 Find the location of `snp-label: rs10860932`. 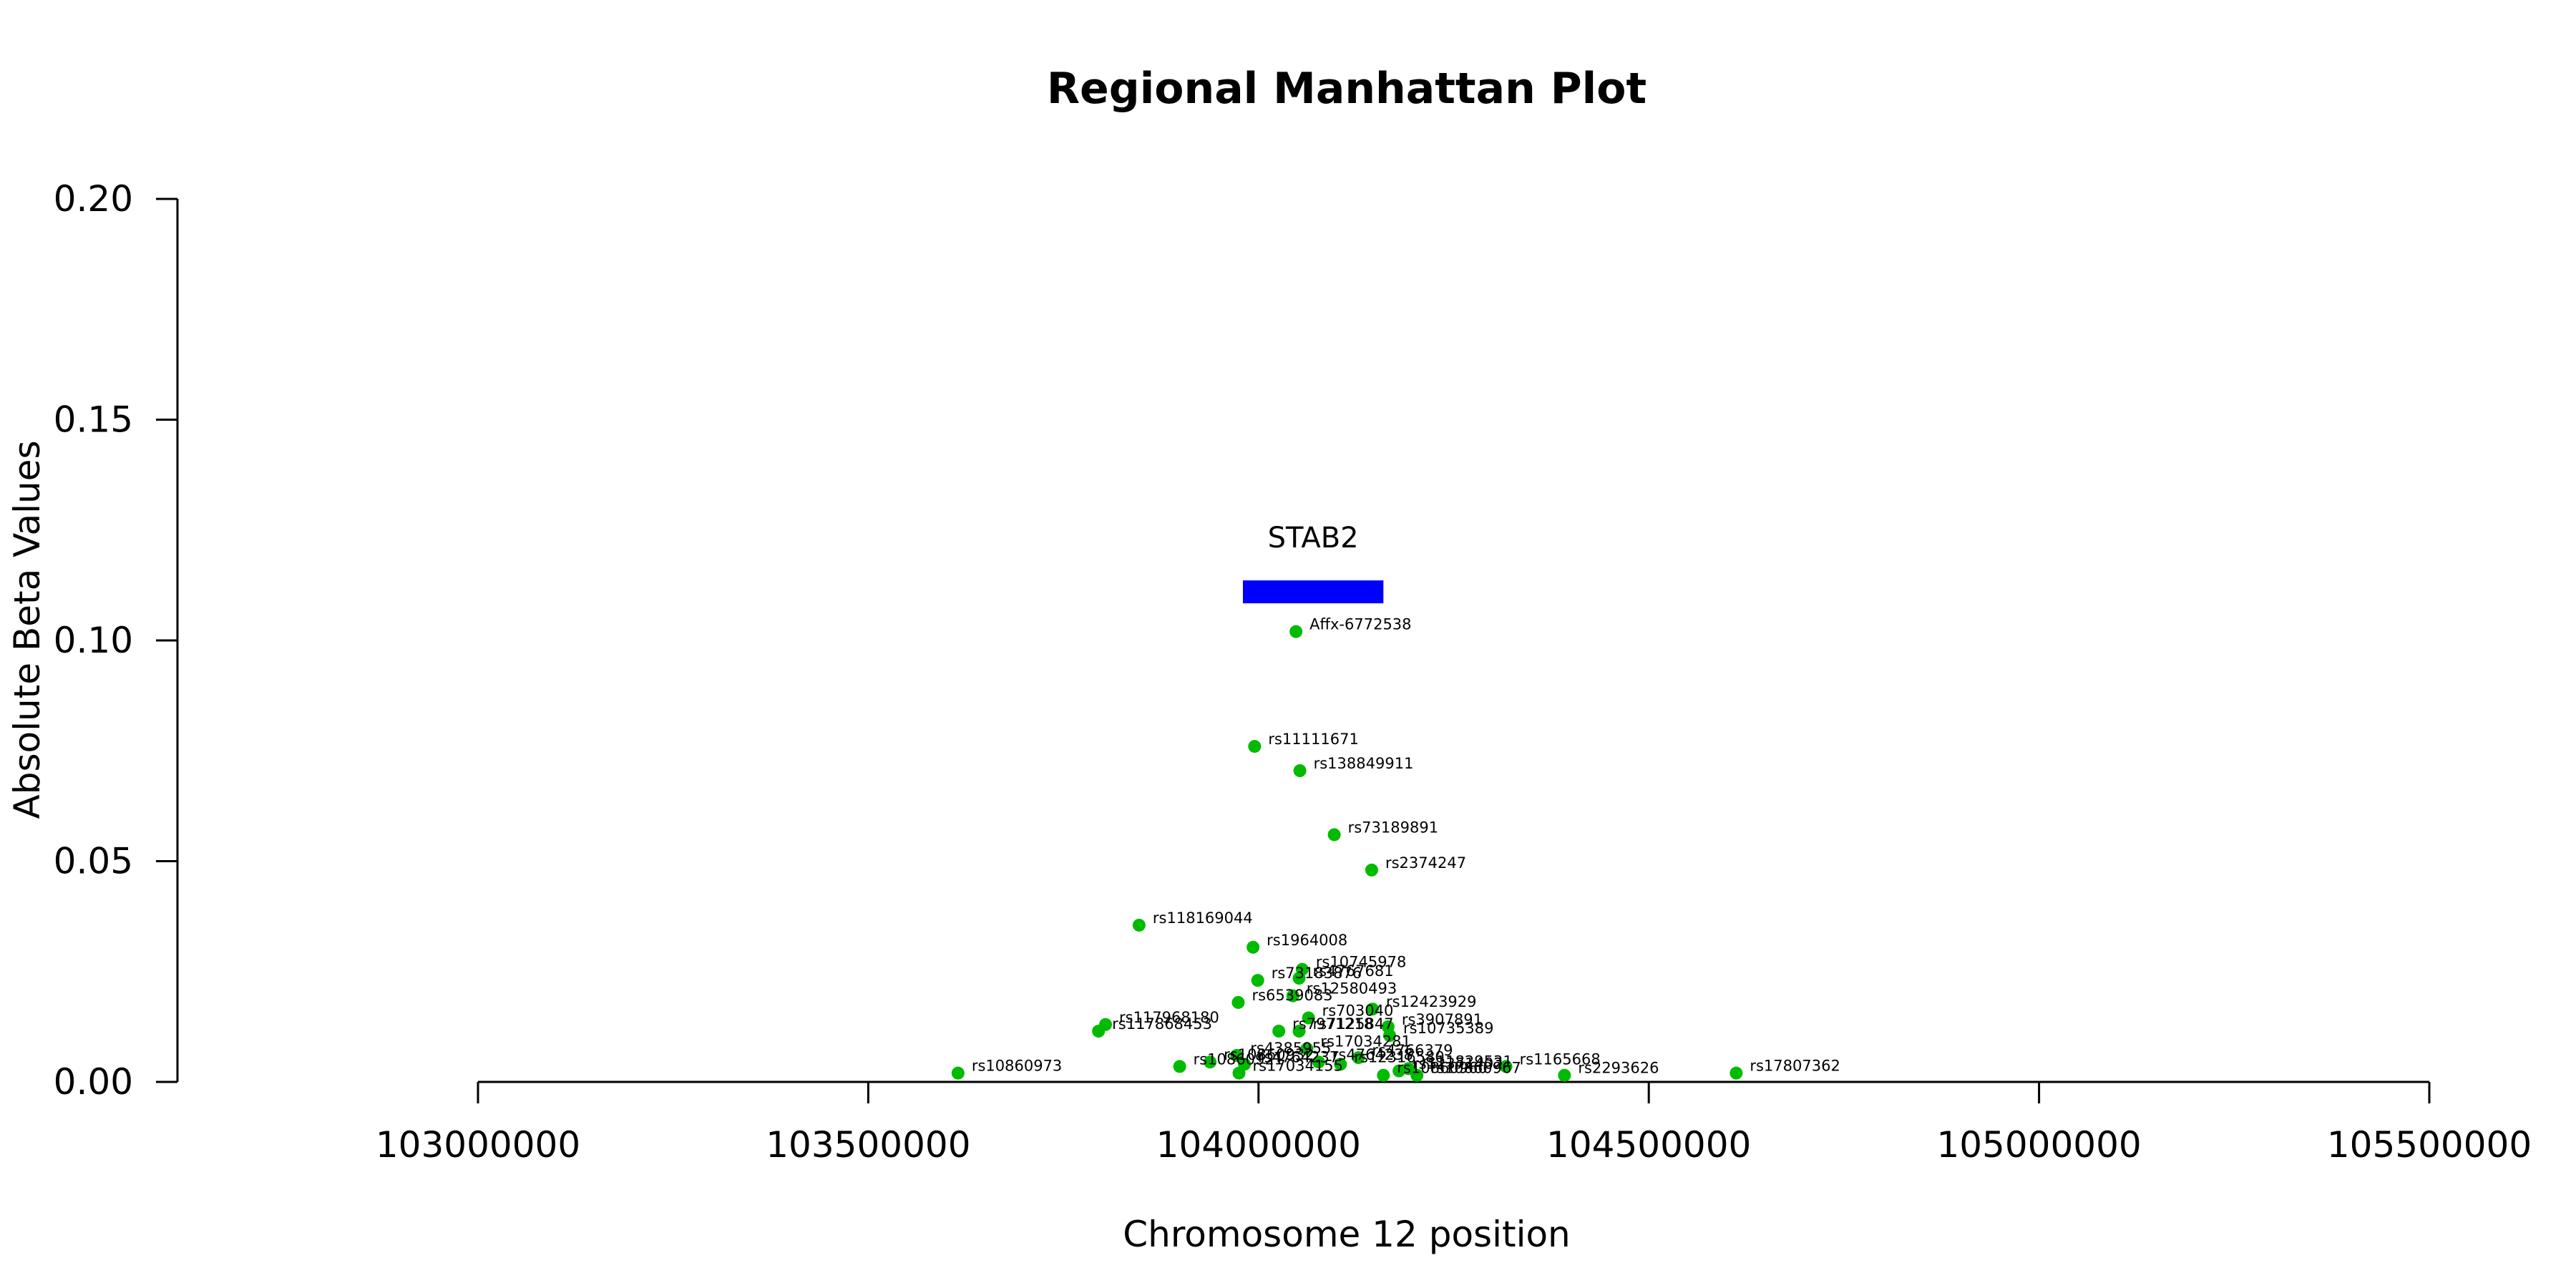

snp-label: rs10860932 is located at coordinates (1269, 1054).